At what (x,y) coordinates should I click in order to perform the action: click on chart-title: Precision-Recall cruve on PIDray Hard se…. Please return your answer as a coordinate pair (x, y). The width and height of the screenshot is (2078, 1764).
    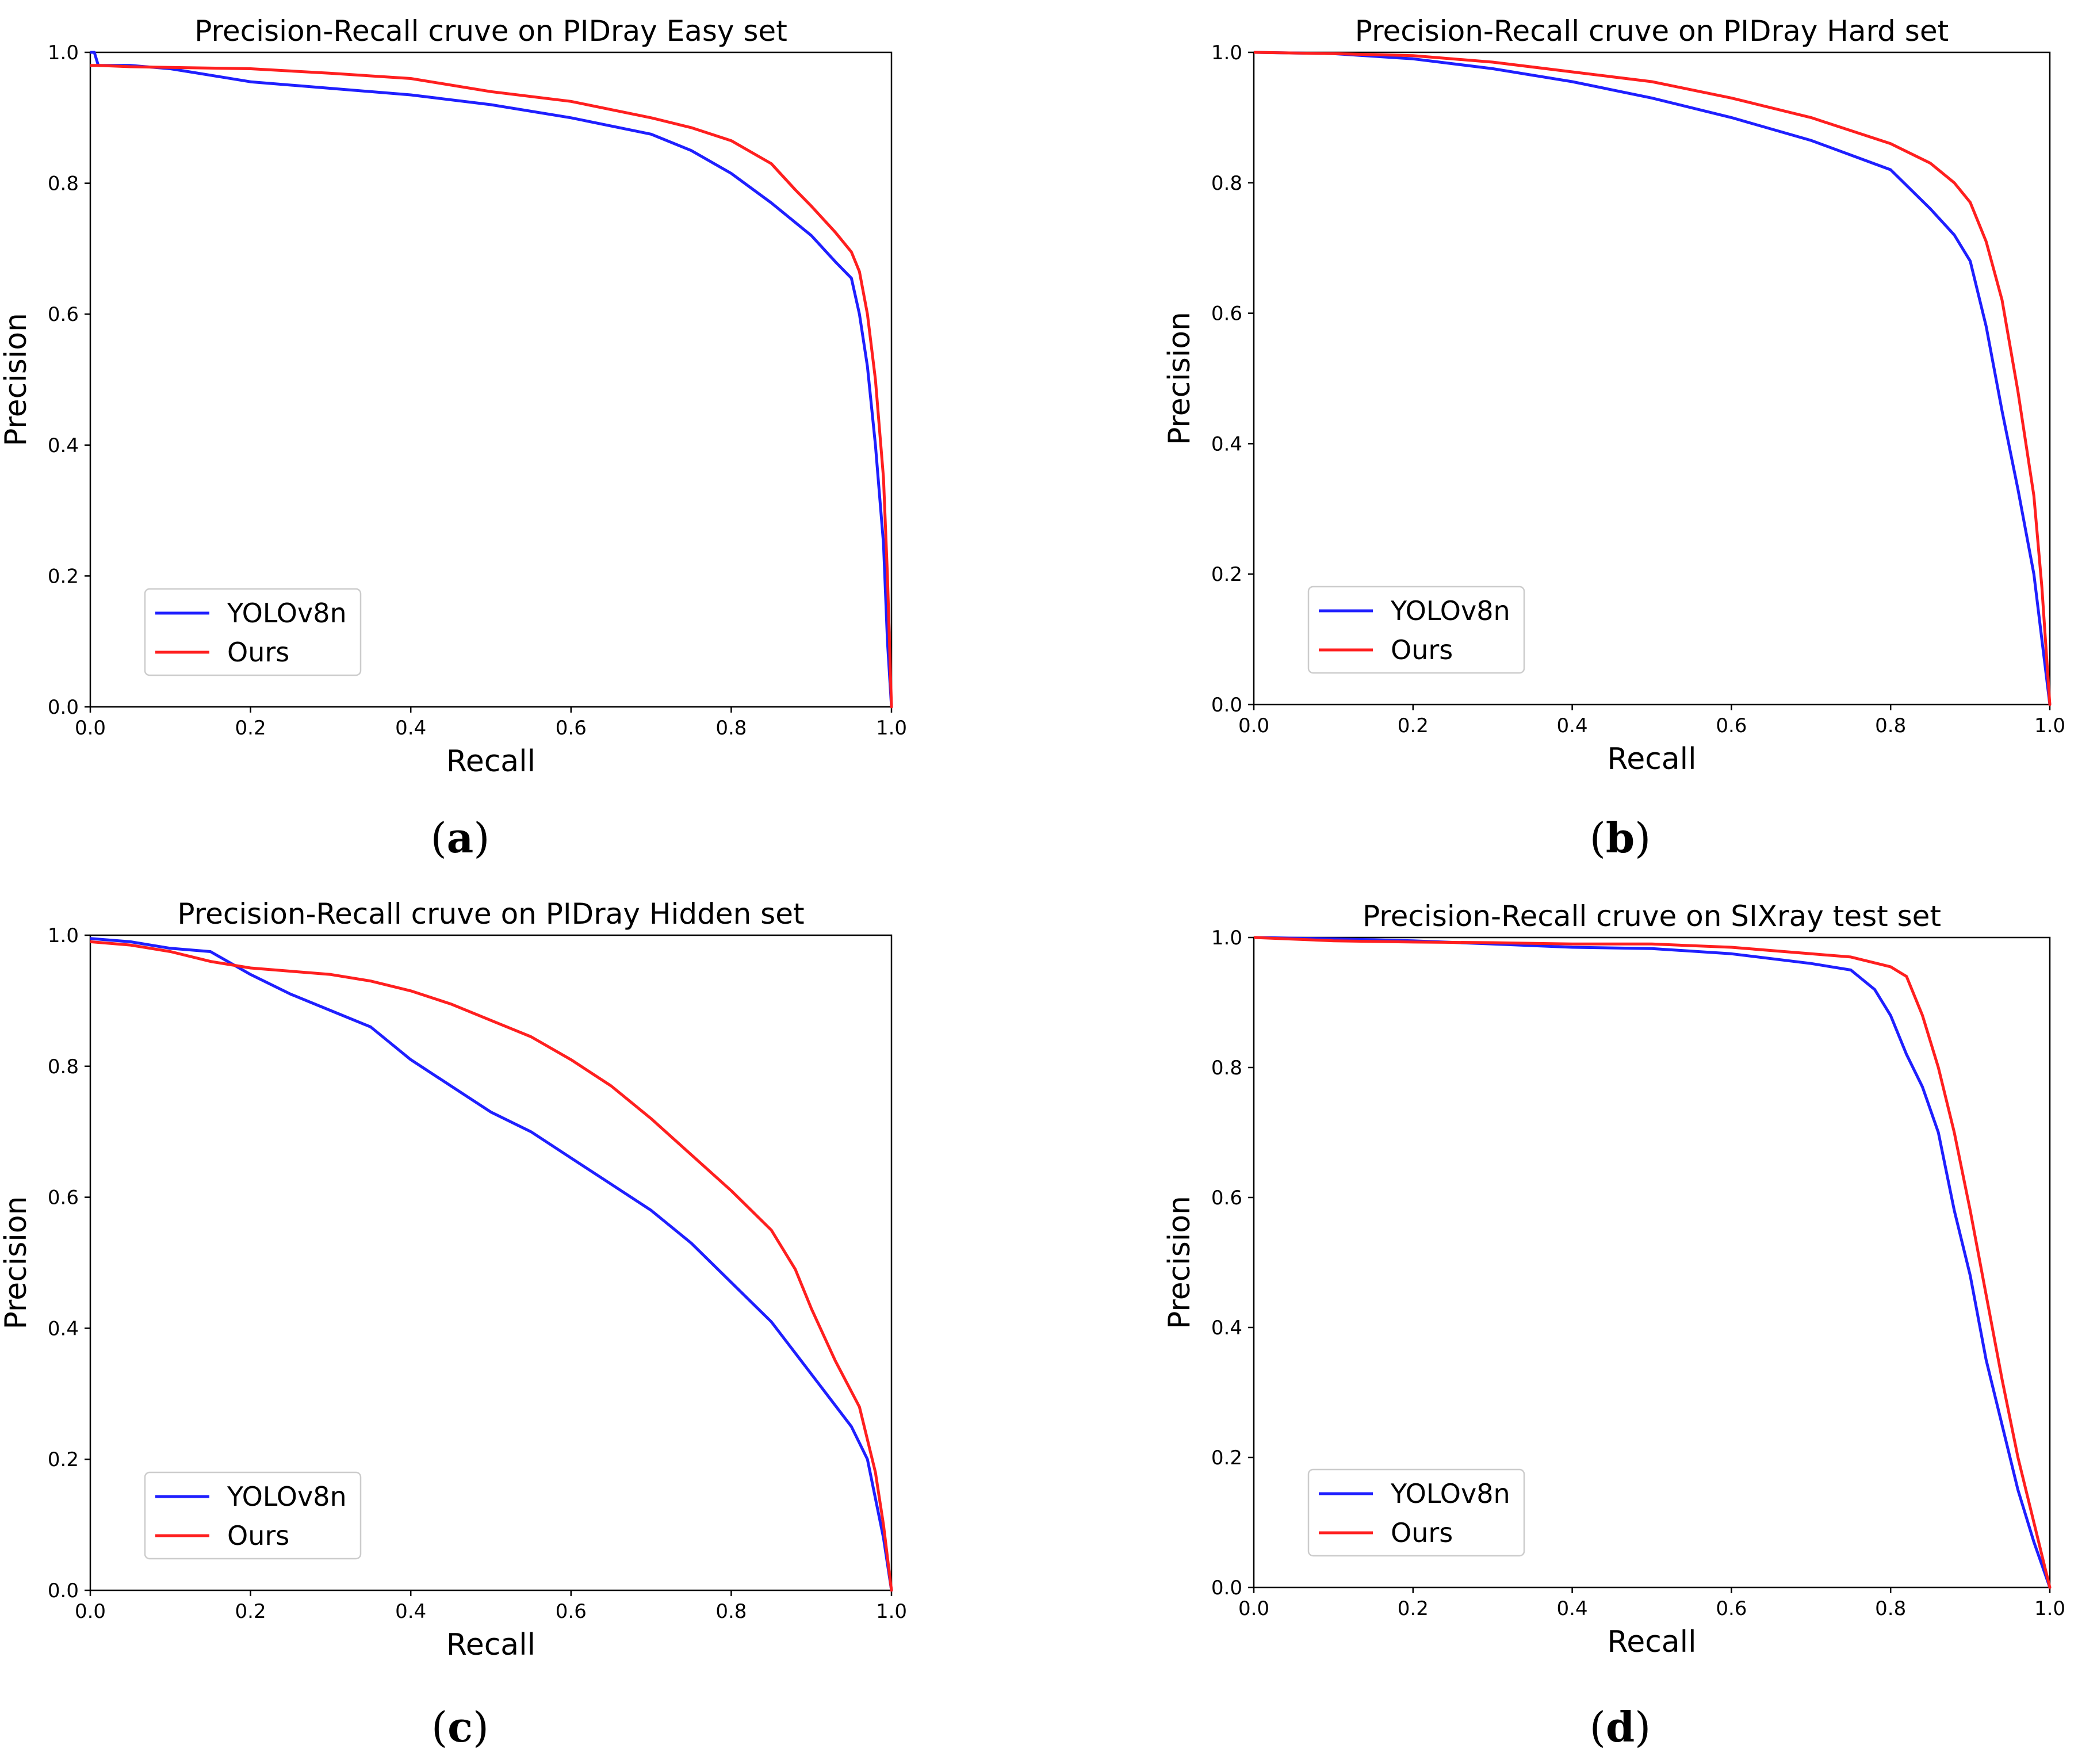
    Looking at the image, I should click on (1652, 31).